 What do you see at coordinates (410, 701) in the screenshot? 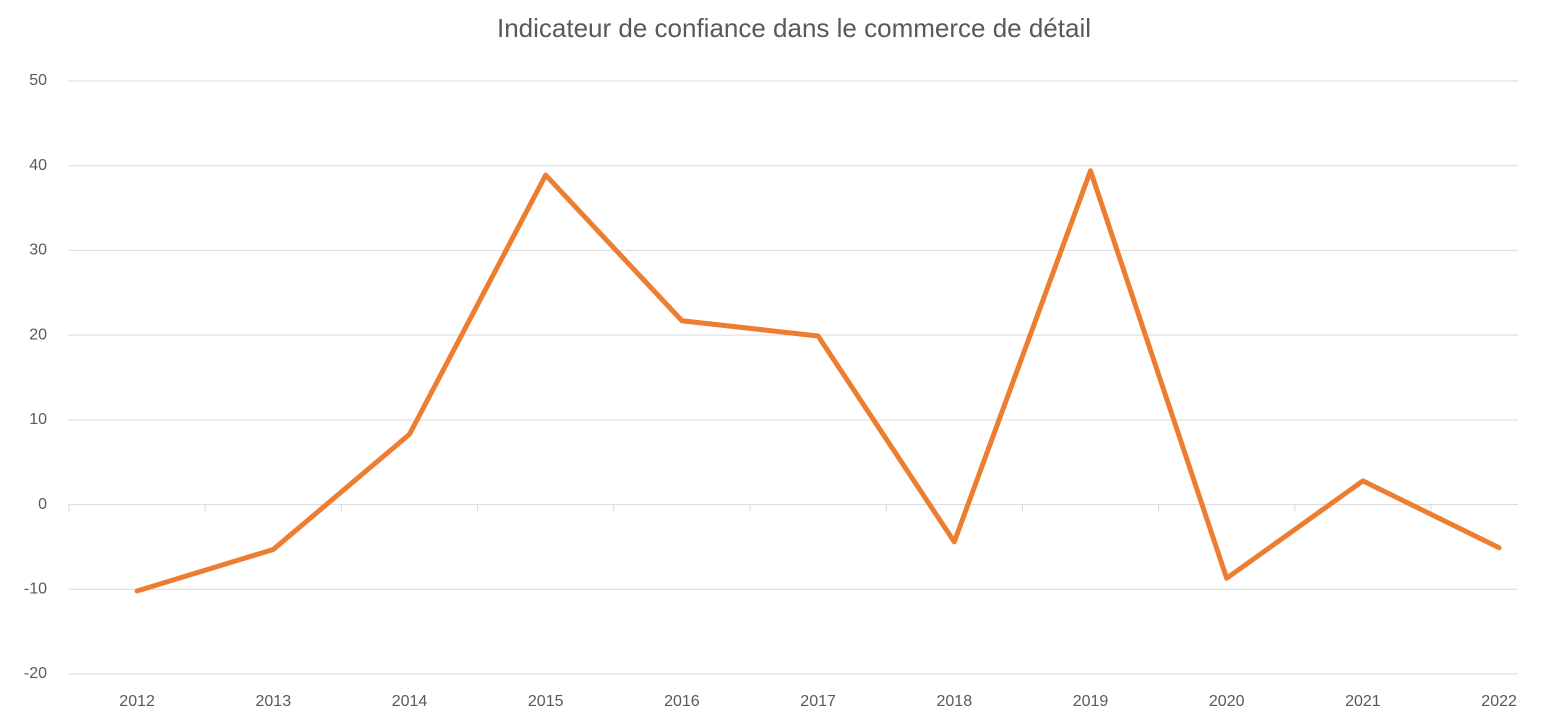
I see `x-tick-label: 2014` at bounding box center [410, 701].